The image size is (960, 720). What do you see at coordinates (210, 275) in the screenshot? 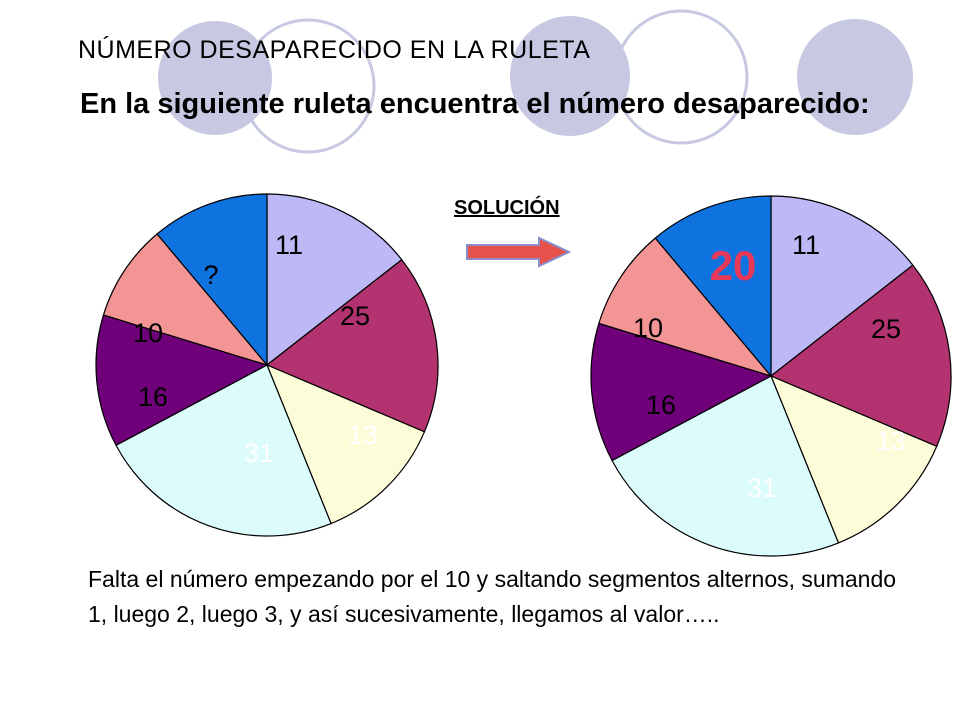
I see `segment-label: ?` at bounding box center [210, 275].